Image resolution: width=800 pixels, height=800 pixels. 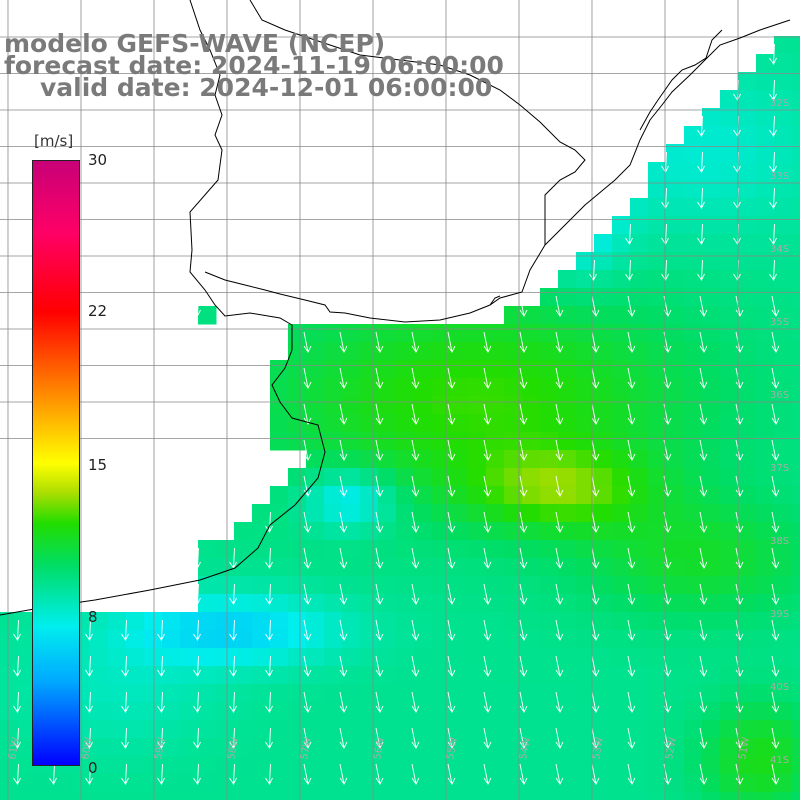 What do you see at coordinates (254, 65) in the screenshot?
I see `forecast-date: forecast date: 2024-11-19 06:00:00` at bounding box center [254, 65].